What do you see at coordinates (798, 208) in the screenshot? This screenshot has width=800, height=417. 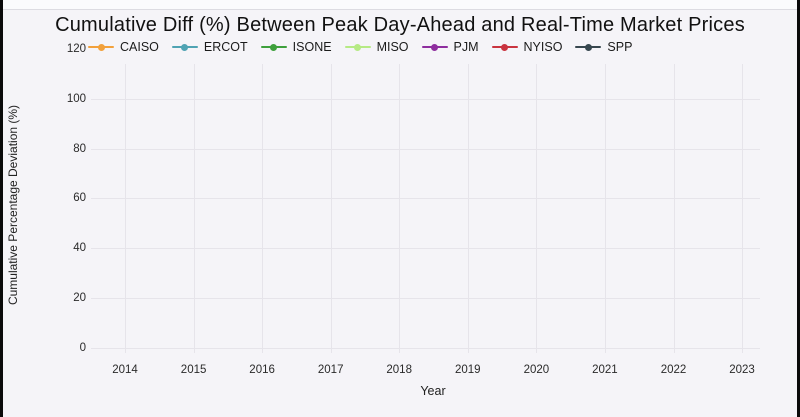 I see `right-edge-bar` at bounding box center [798, 208].